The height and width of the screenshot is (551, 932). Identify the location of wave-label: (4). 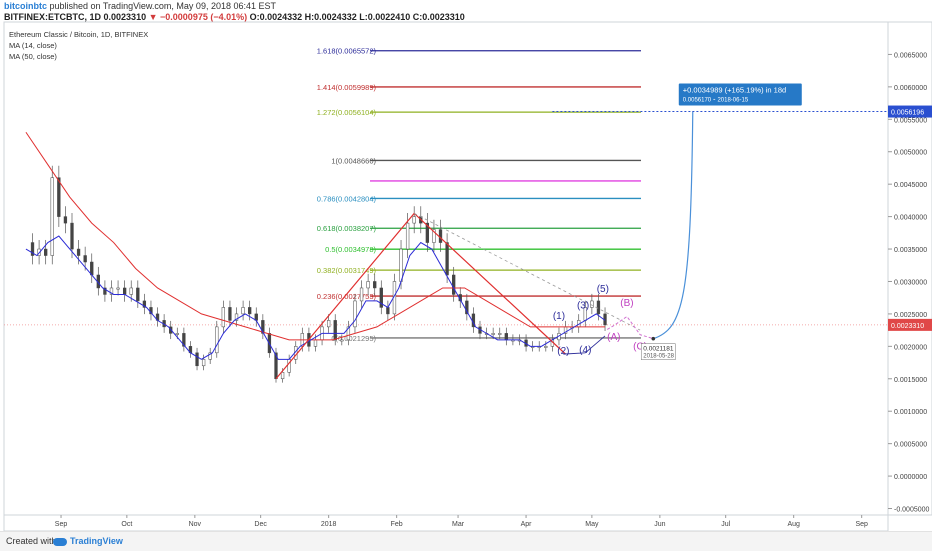
(585, 350).